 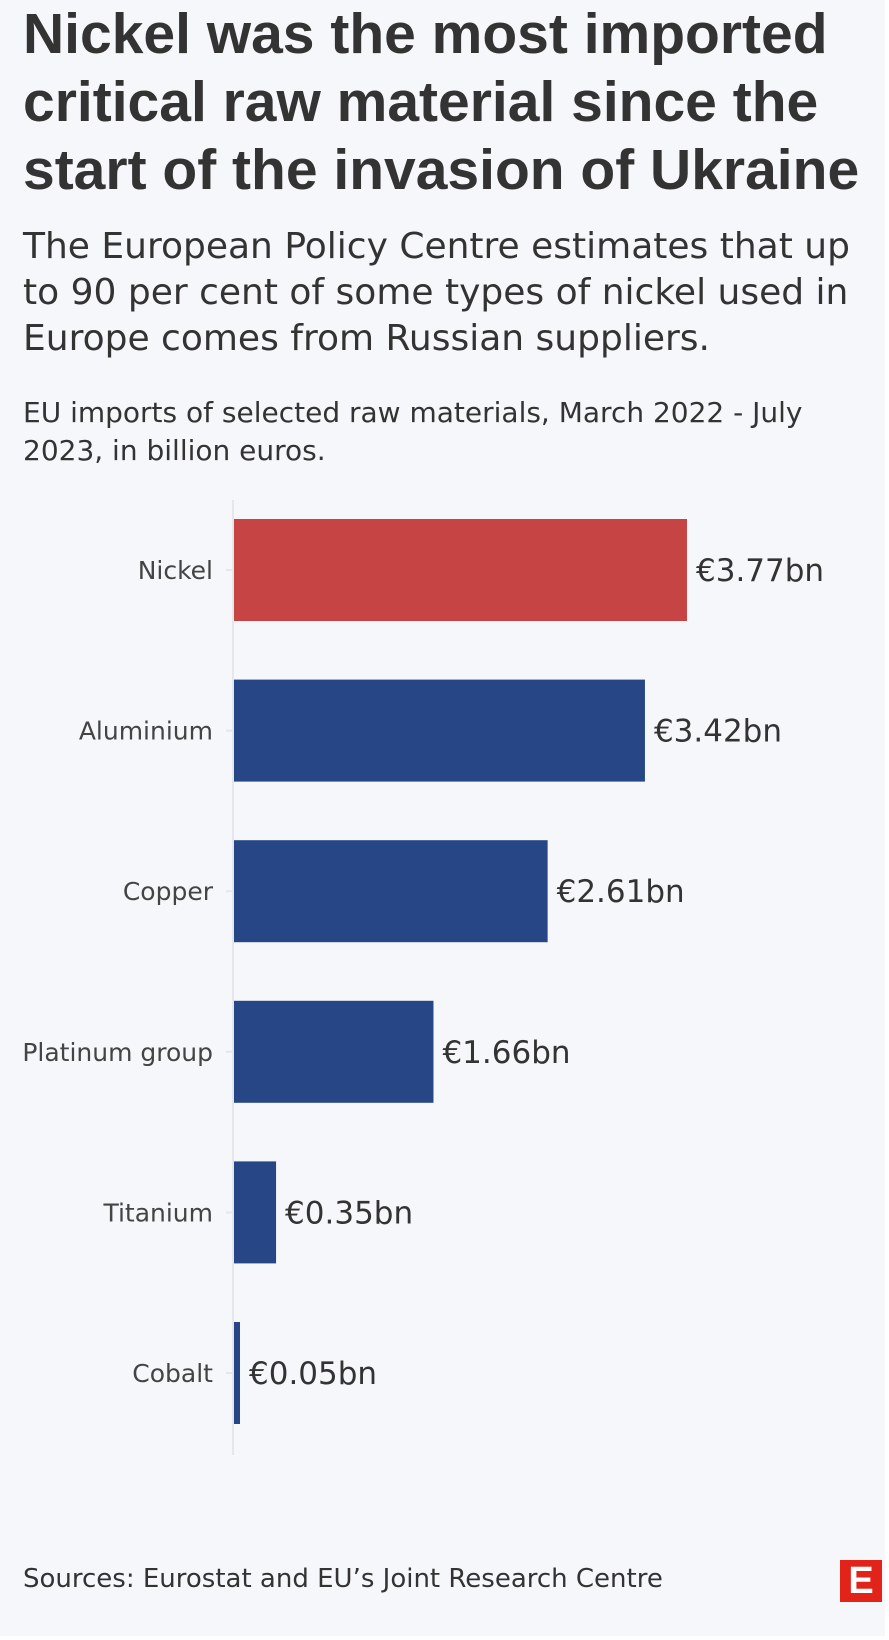 I want to click on category-label: Platinum group, so click(x=117, y=1052).